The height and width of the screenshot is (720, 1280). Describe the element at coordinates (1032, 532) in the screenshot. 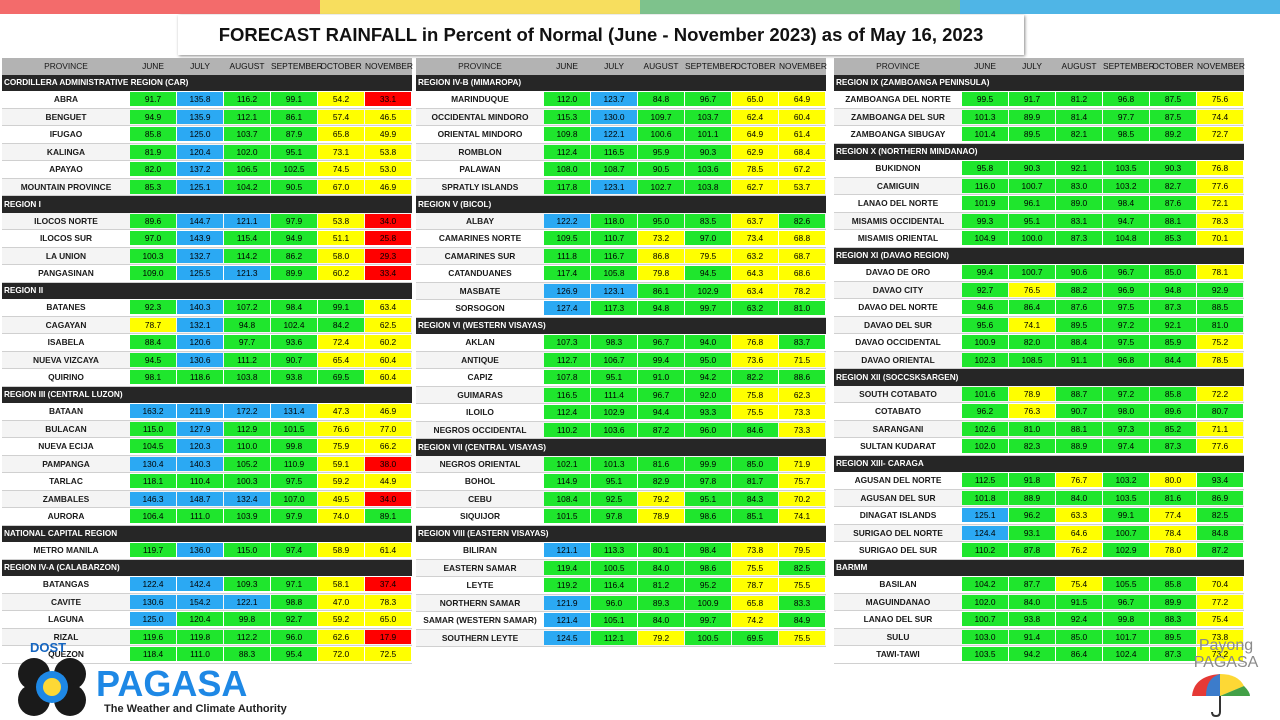

I see `value-cell: 93.1` at that location.